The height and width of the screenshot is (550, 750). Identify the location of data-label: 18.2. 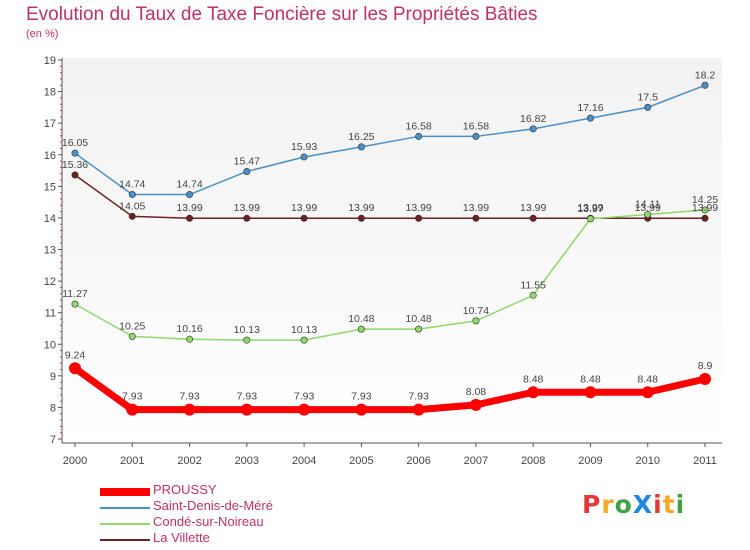
(705, 75).